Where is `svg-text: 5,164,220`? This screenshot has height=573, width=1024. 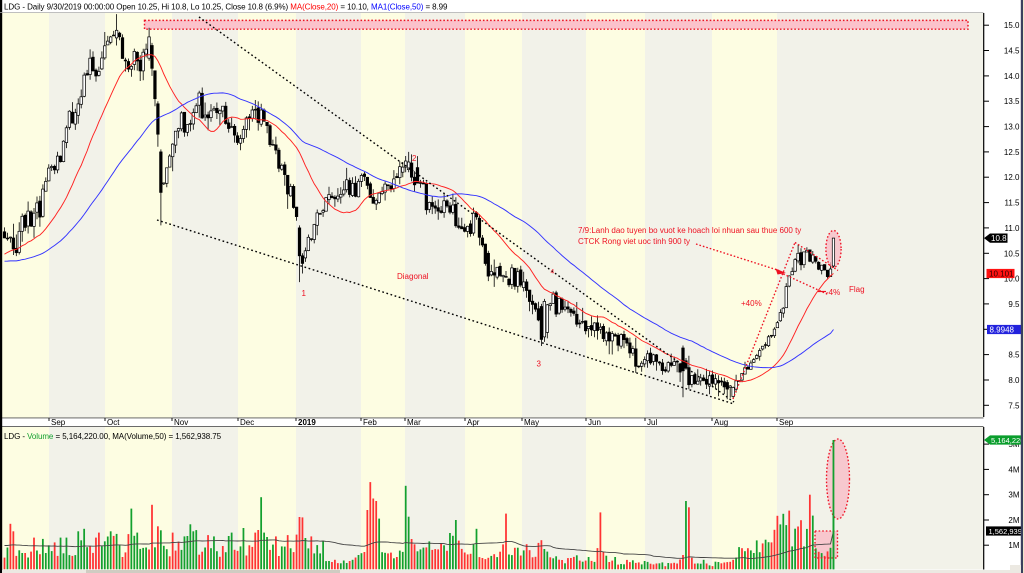 svg-text: 5,164,220 is located at coordinates (1007, 440).